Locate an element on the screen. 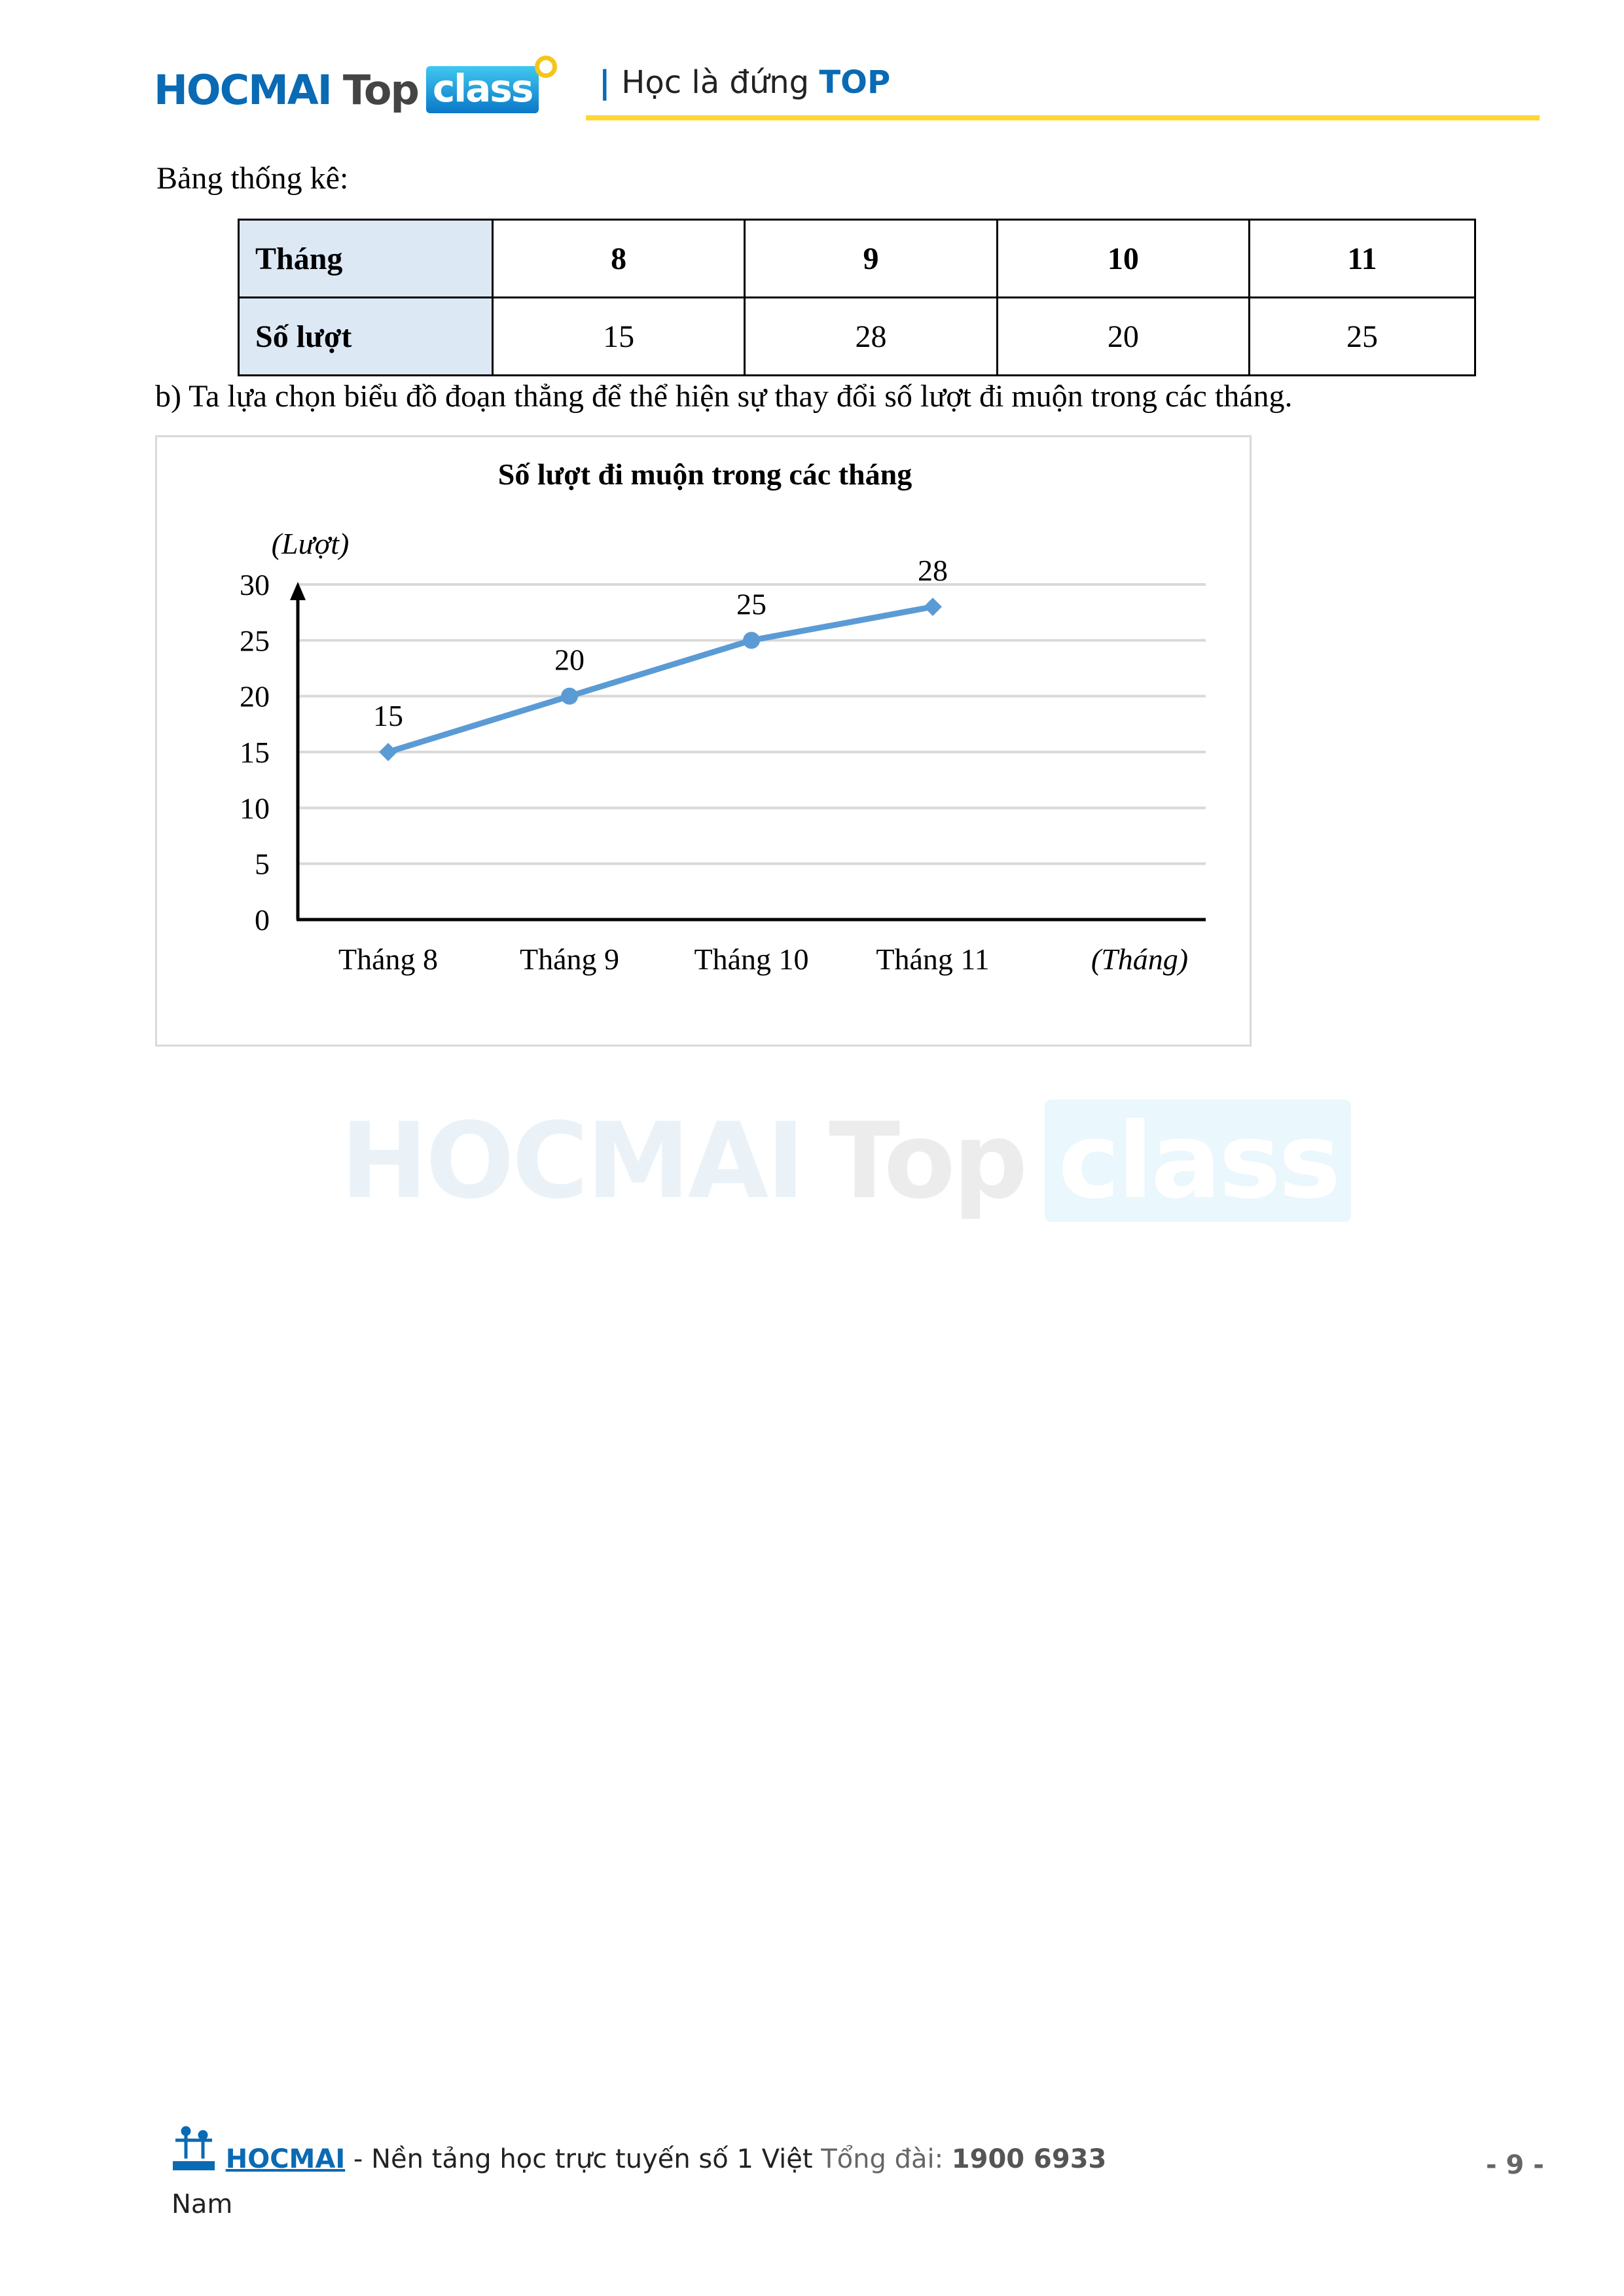 The width and height of the screenshot is (1624, 2296). watermark-class: class is located at coordinates (1198, 1161).